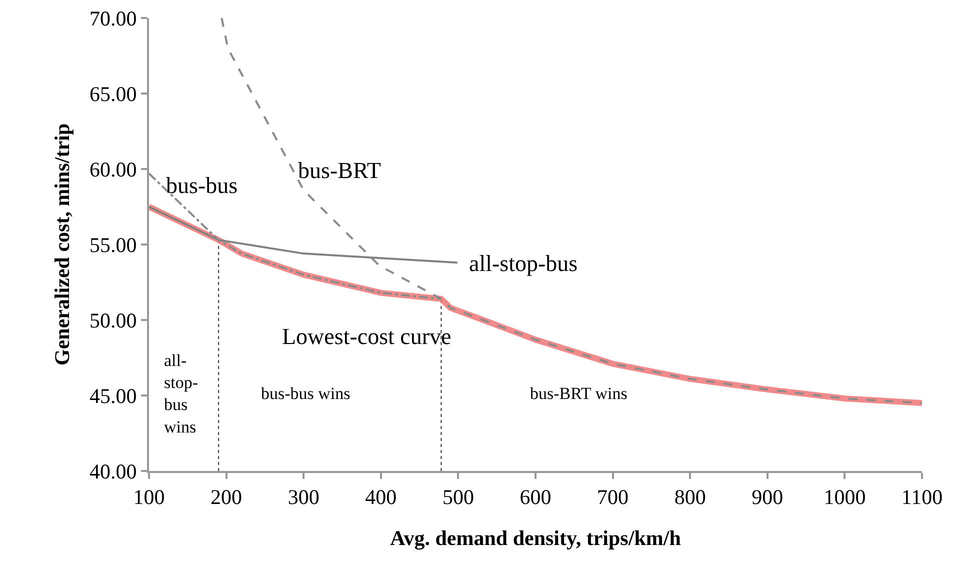 The height and width of the screenshot is (569, 956). Describe the element at coordinates (536, 538) in the screenshot. I see `x-axis-title: Avg. demand density, trips/km/h` at that location.